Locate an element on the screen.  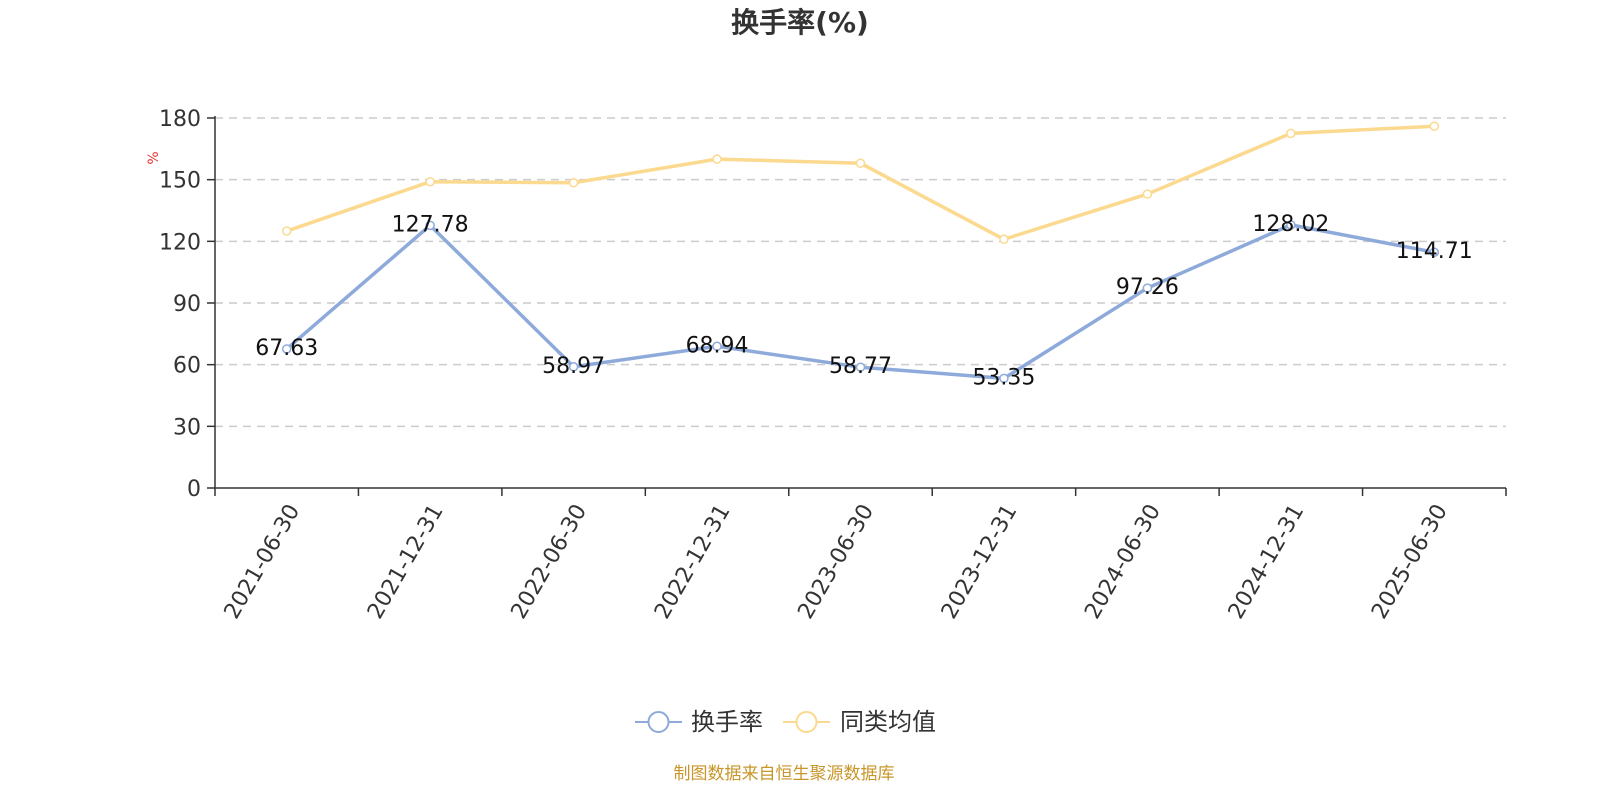
x-tick-label-2024-12-31: 2024-12-31 is located at coordinates (1267, 561).